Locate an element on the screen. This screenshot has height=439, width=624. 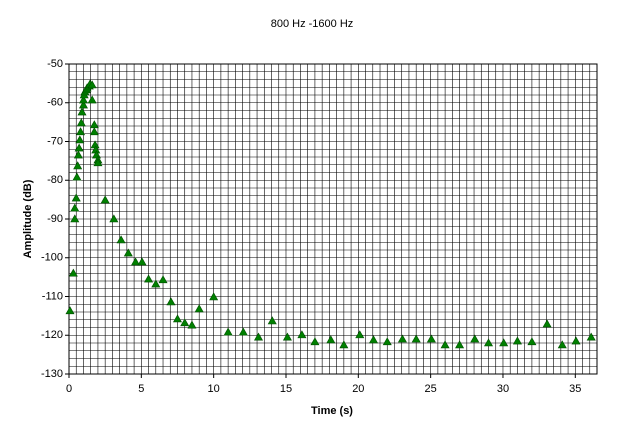
x-tick-label: 20 is located at coordinates (358, 389).